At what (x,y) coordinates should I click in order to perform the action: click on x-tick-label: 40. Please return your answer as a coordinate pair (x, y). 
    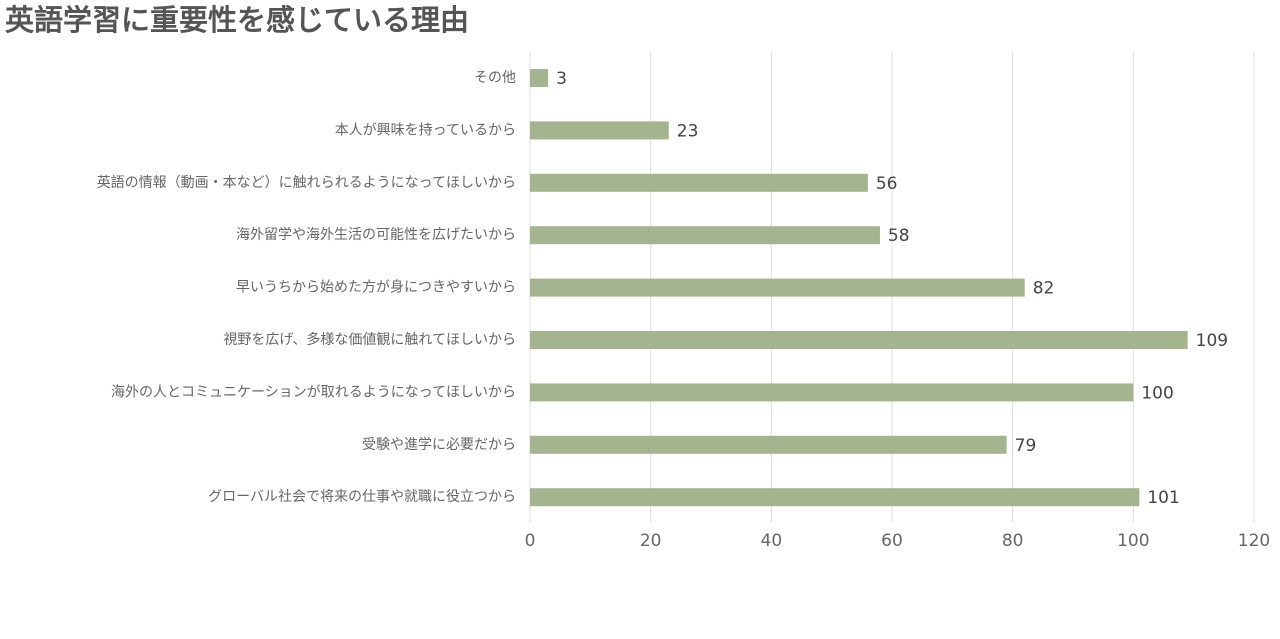
    Looking at the image, I should click on (772, 541).